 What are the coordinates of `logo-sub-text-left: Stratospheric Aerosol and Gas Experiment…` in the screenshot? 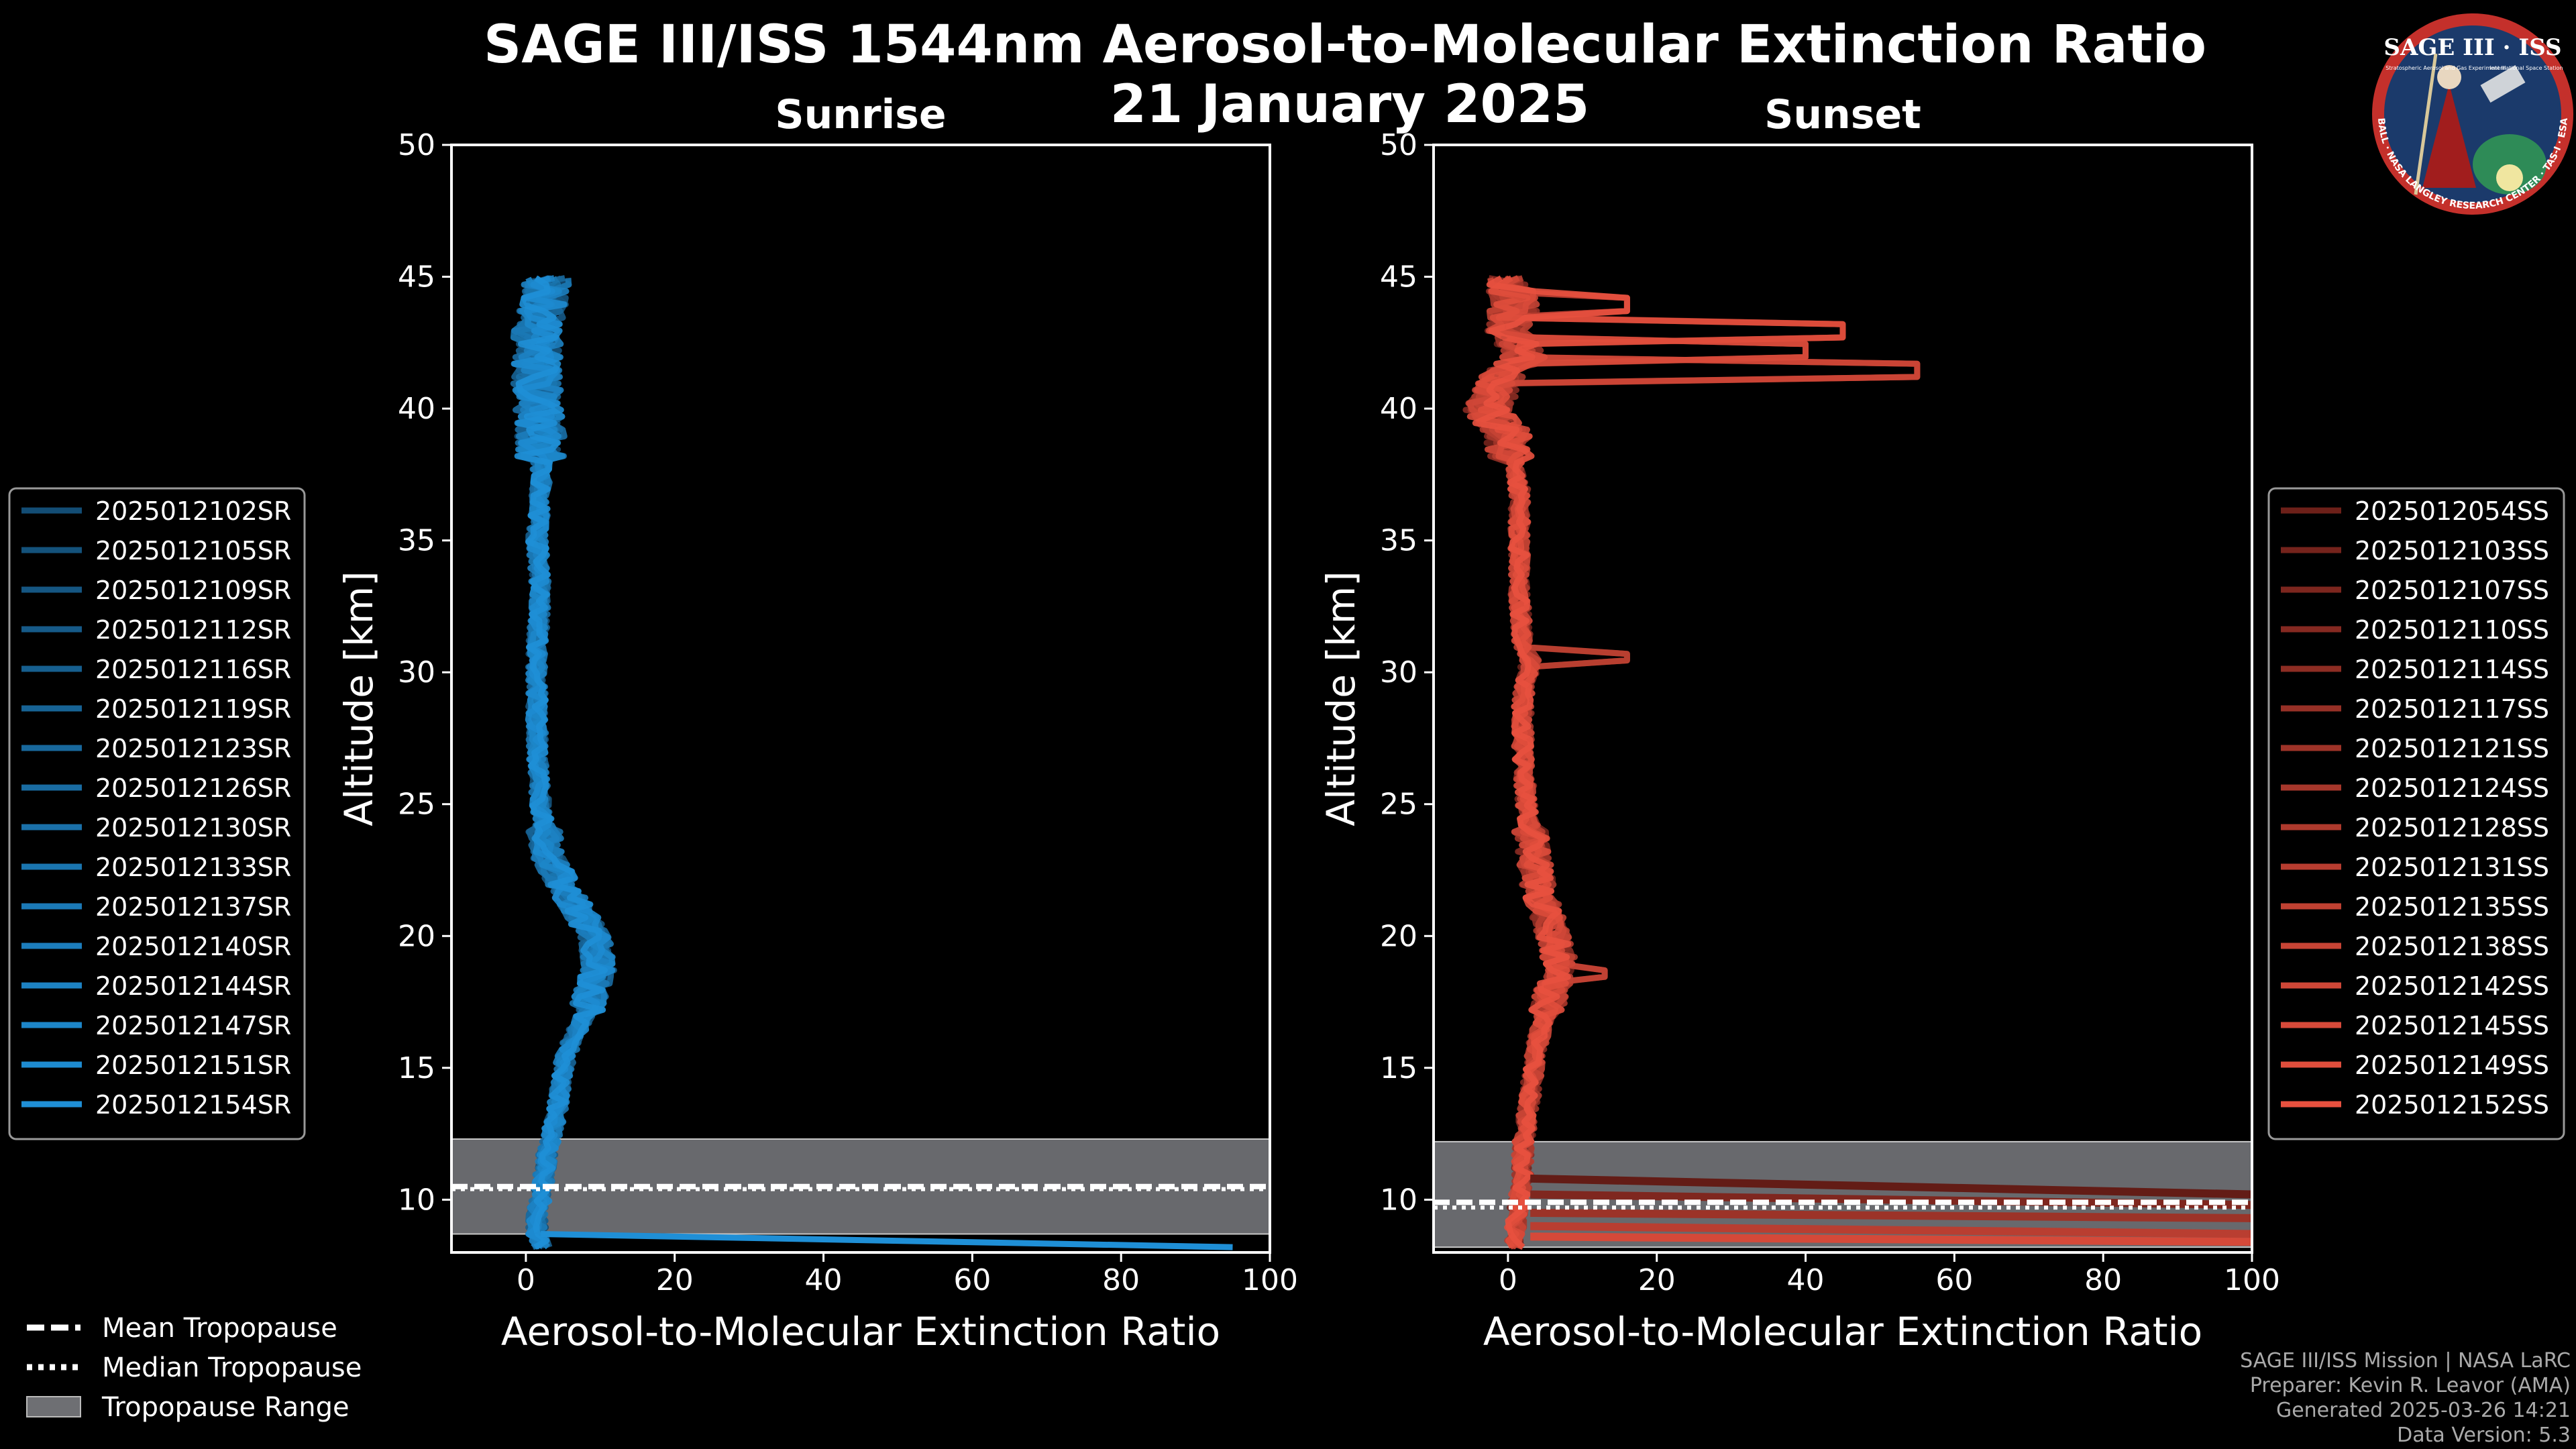 It's located at (2445, 68).